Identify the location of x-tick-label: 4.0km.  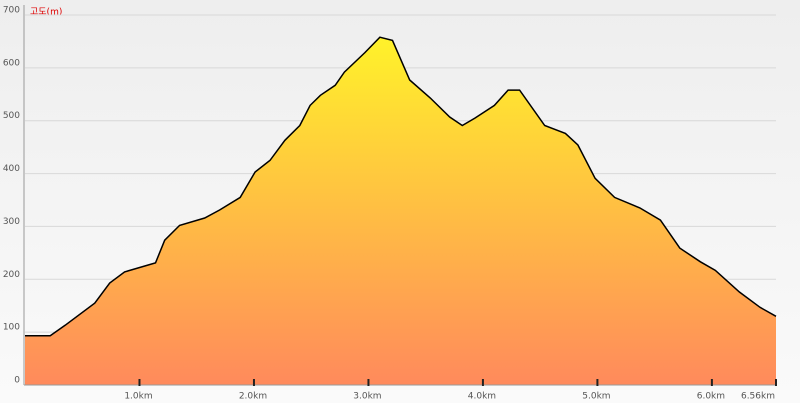
(482, 397).